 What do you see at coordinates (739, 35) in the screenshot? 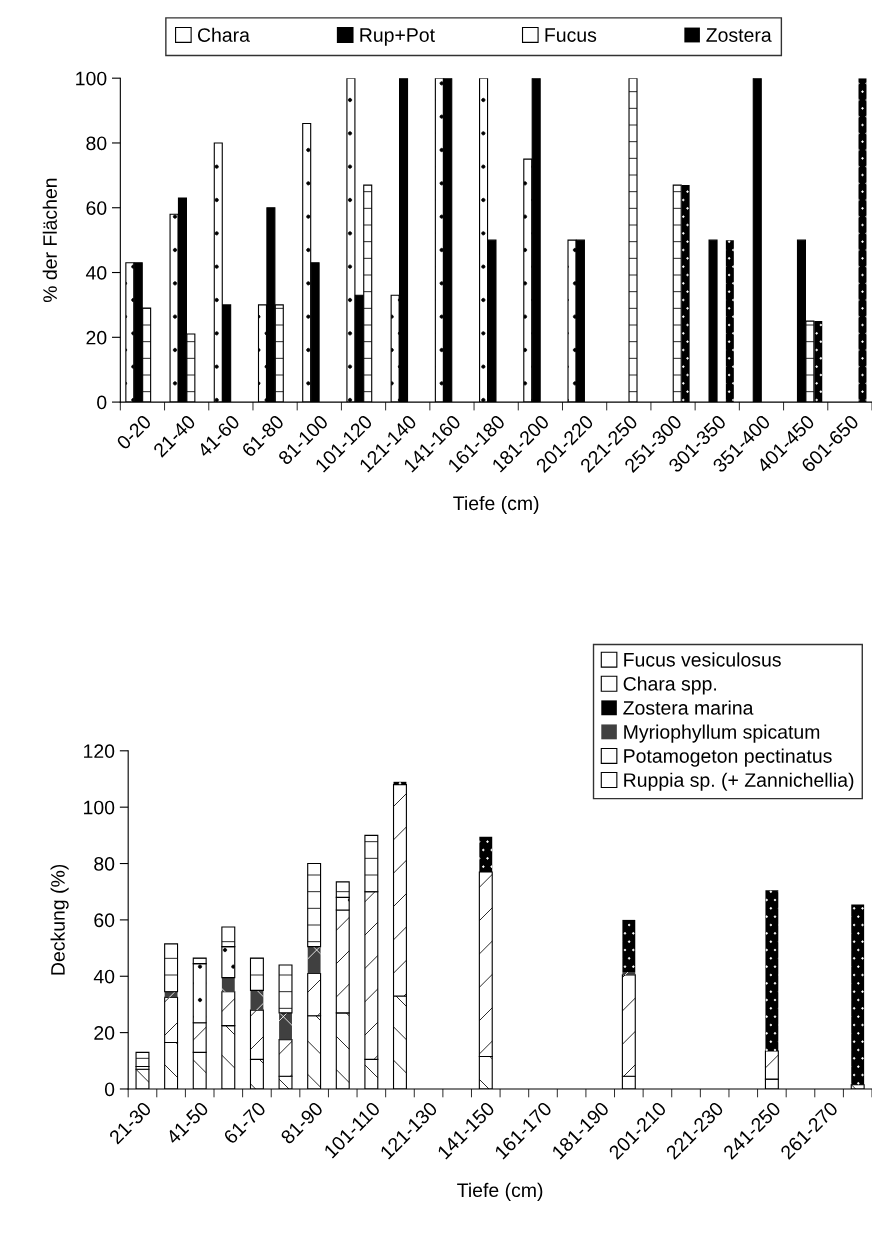
I see `legend-label: Zostera` at bounding box center [739, 35].